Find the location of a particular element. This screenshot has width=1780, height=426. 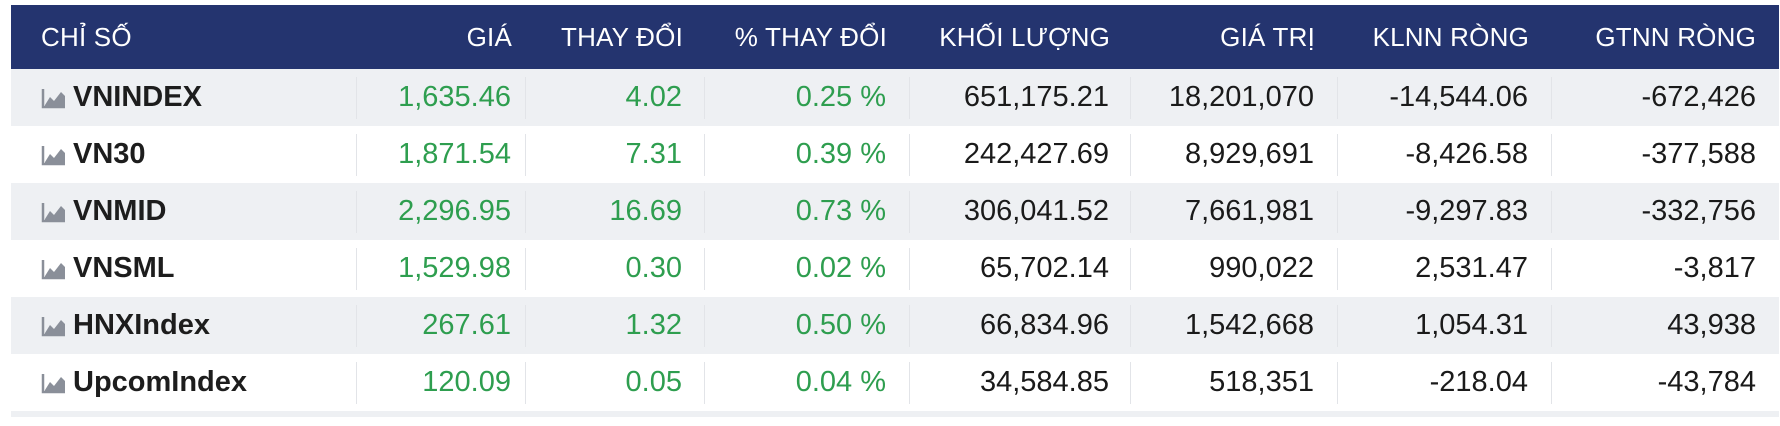

foreign-net-value-cell: -377,588 is located at coordinates (1699, 154).